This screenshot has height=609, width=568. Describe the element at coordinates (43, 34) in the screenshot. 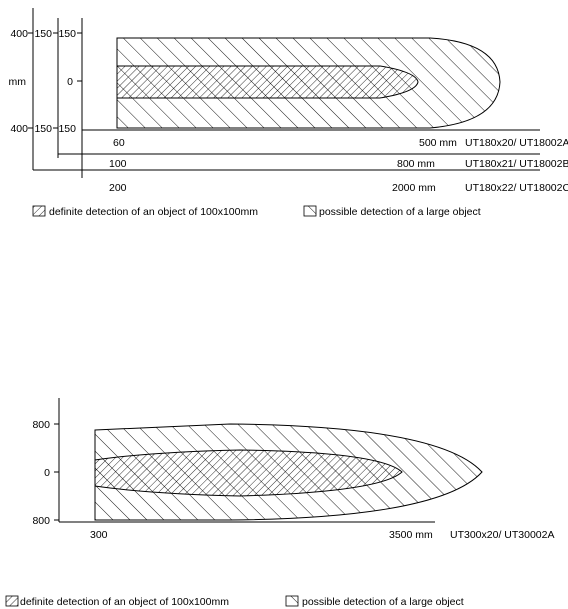

I see `middle-top-label: 150` at that location.